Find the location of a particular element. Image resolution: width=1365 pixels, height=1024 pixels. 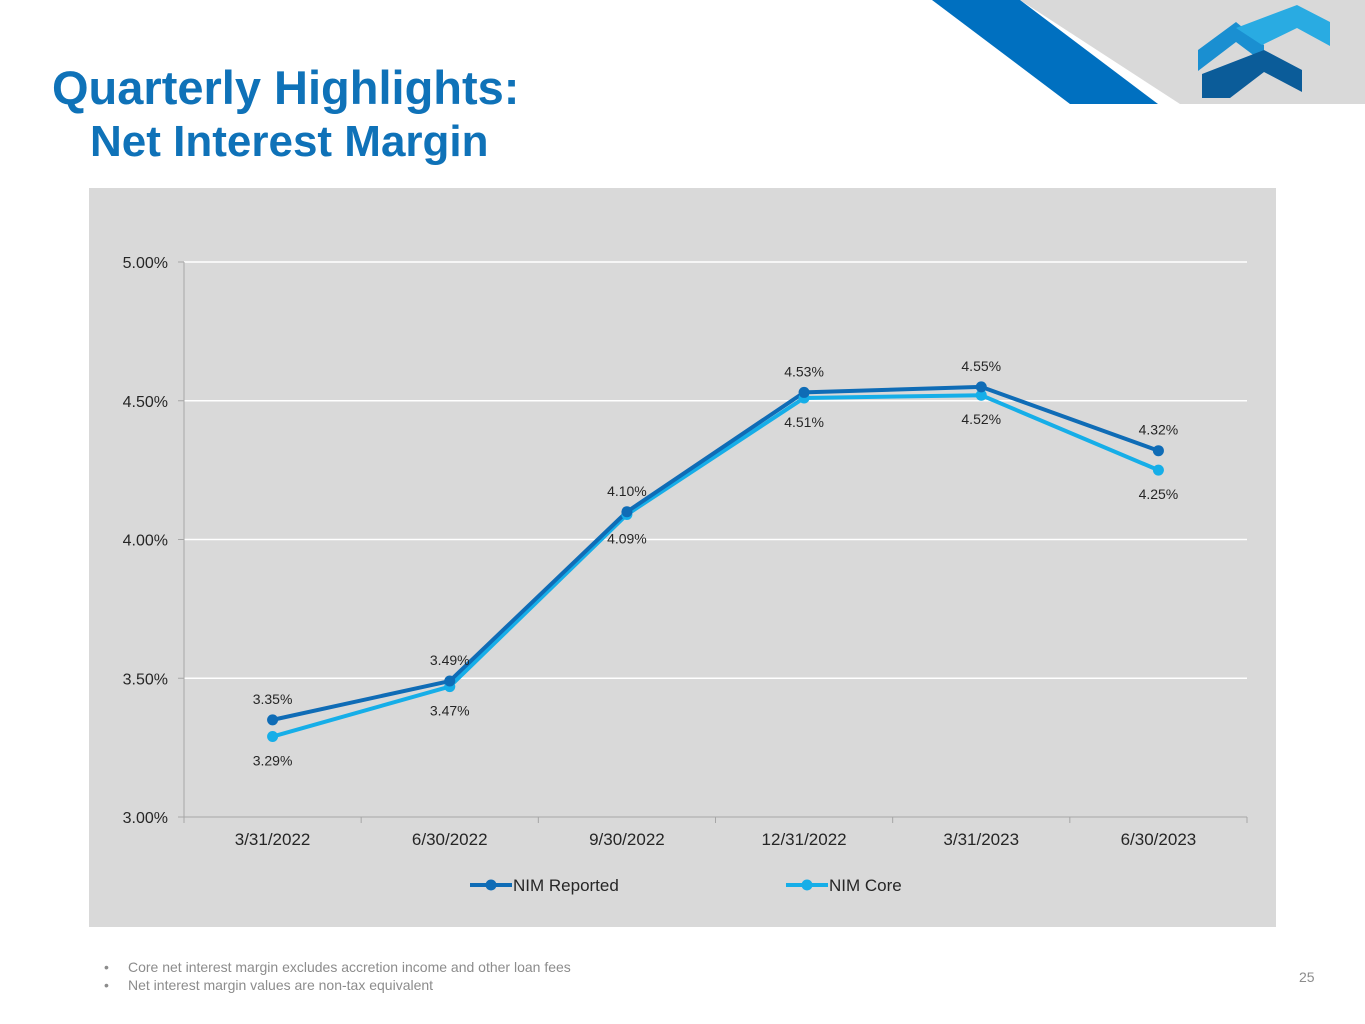

data-label: 4.51% is located at coordinates (804, 422).